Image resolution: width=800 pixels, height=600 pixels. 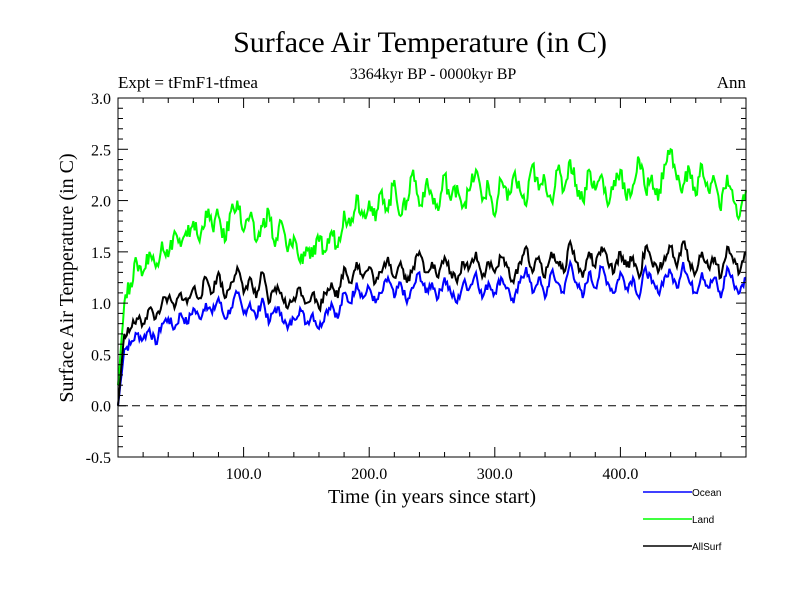 I want to click on chart-subtitle: 3364kyr BP - 0000kyr BP, so click(x=433, y=74).